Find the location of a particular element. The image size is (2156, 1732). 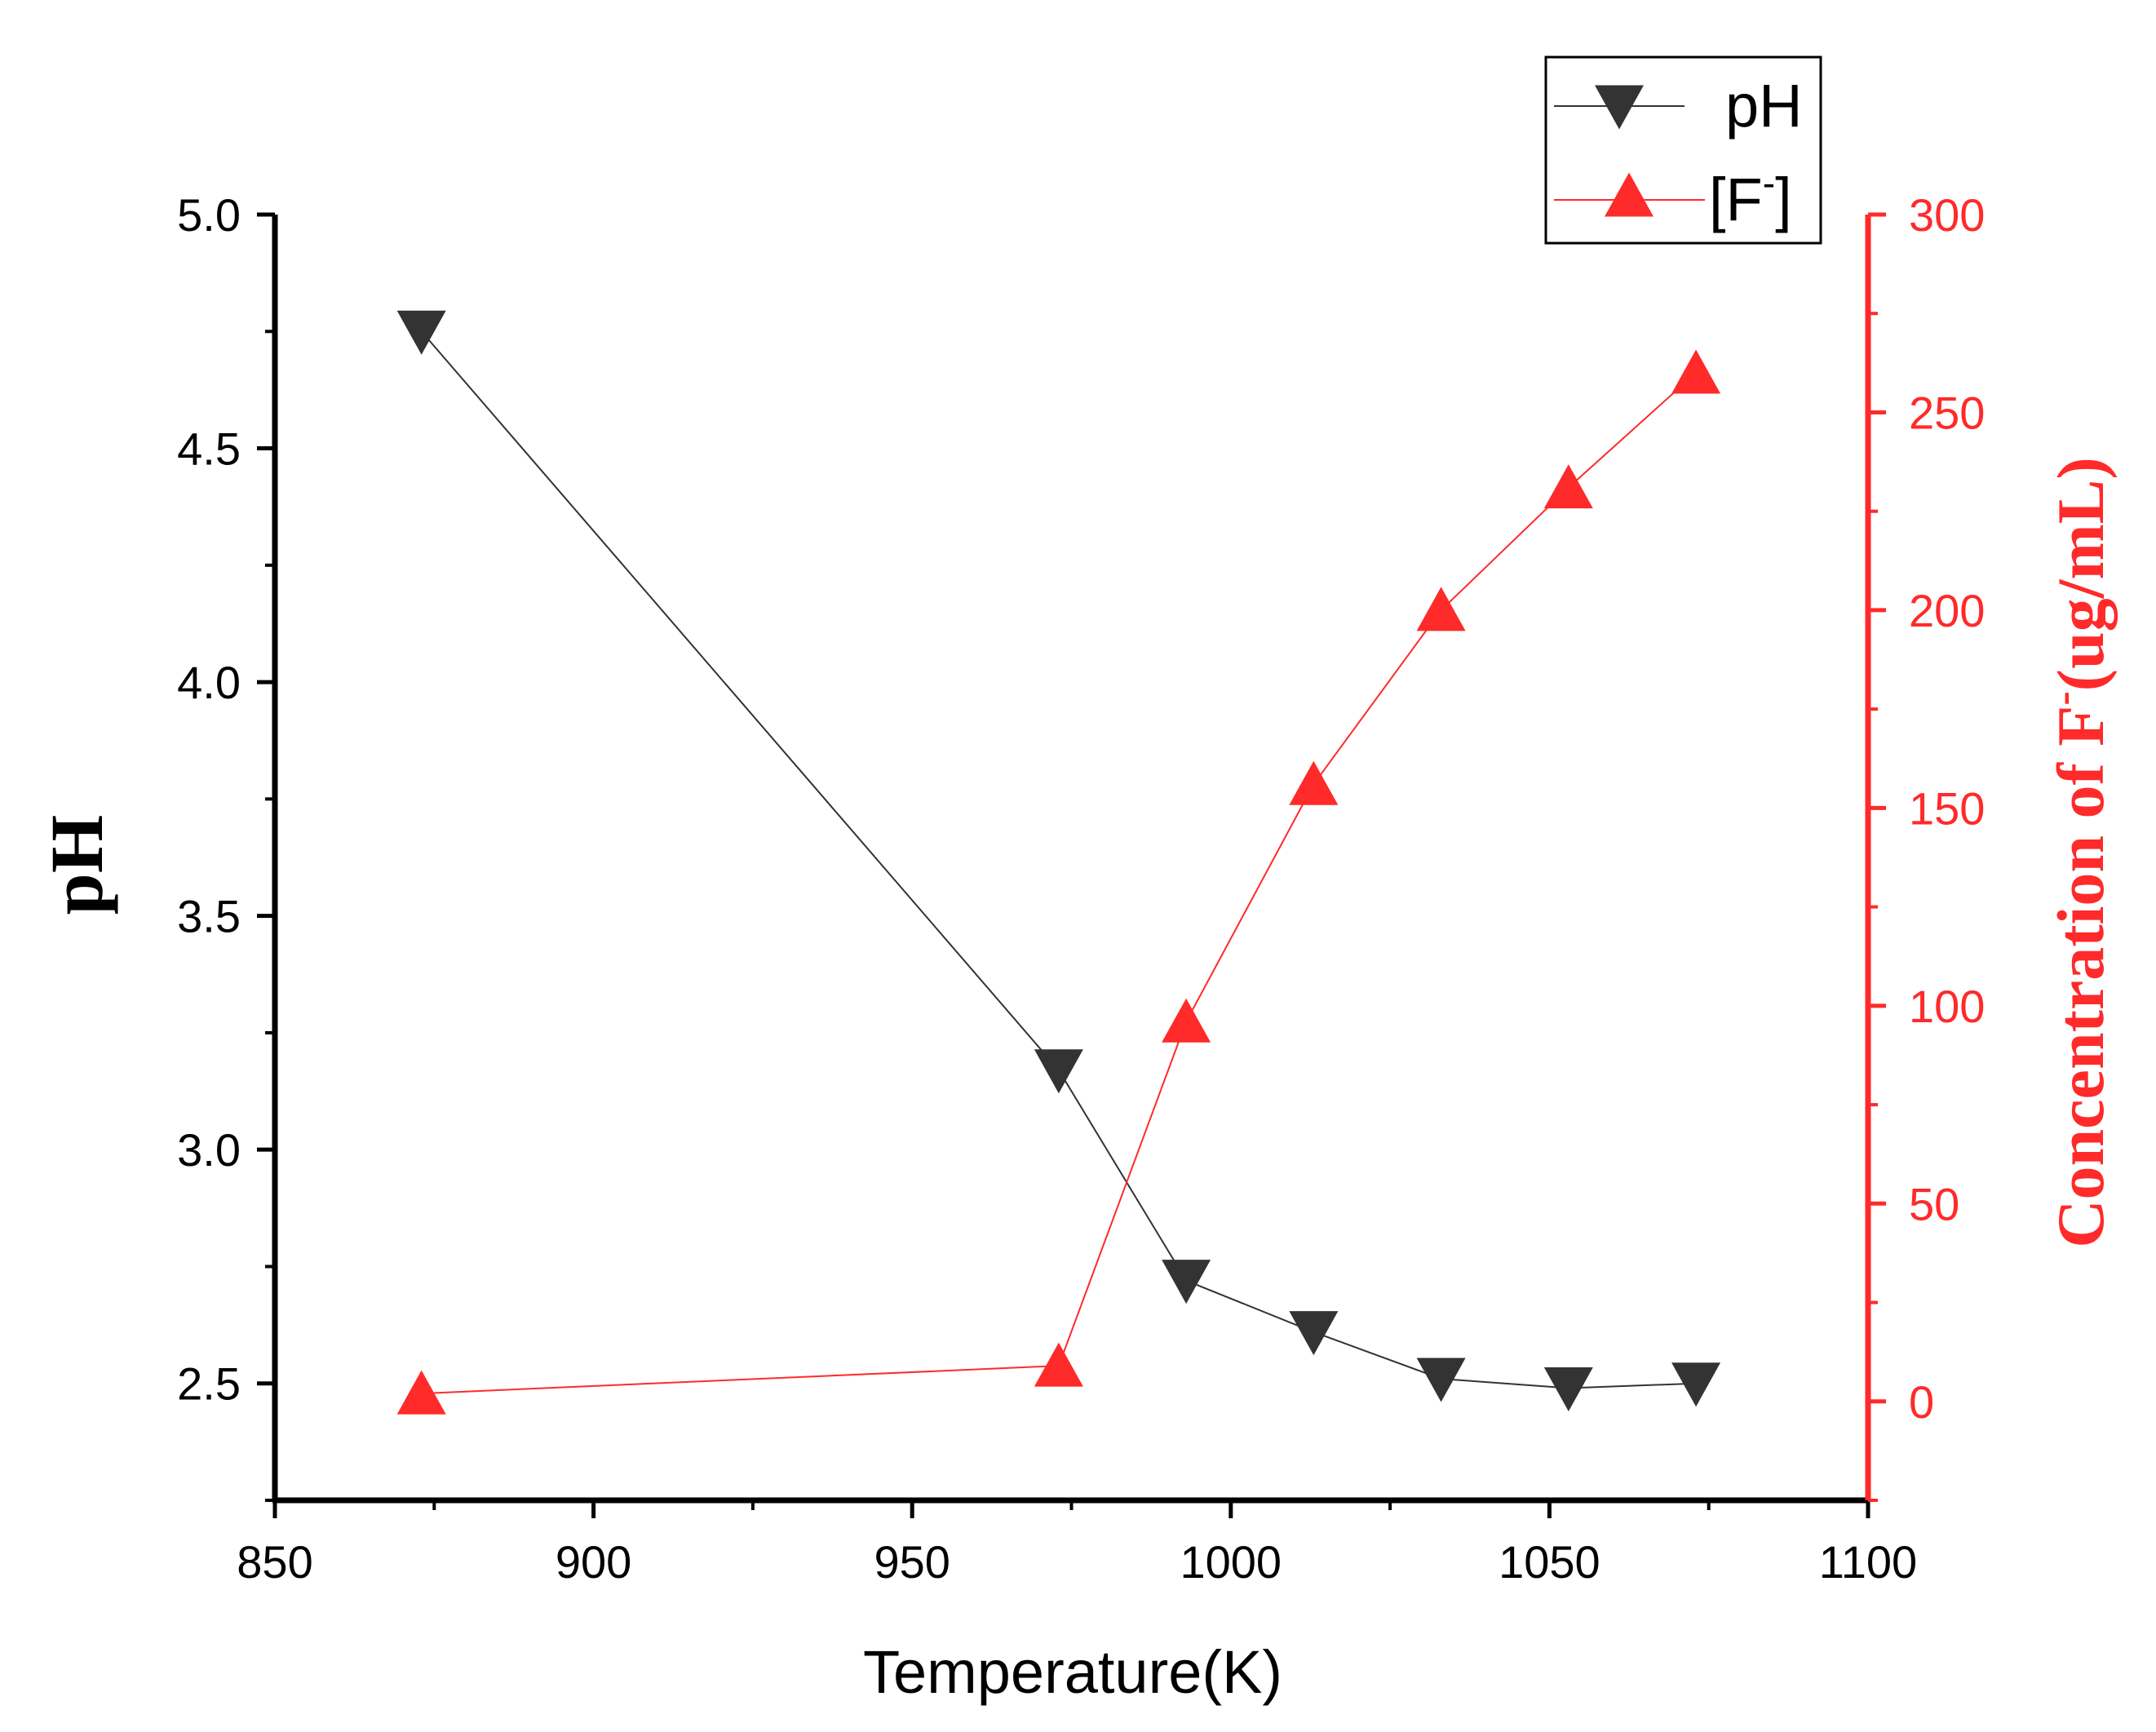

legend-f-label: [F-] is located at coordinates (1750, 197).